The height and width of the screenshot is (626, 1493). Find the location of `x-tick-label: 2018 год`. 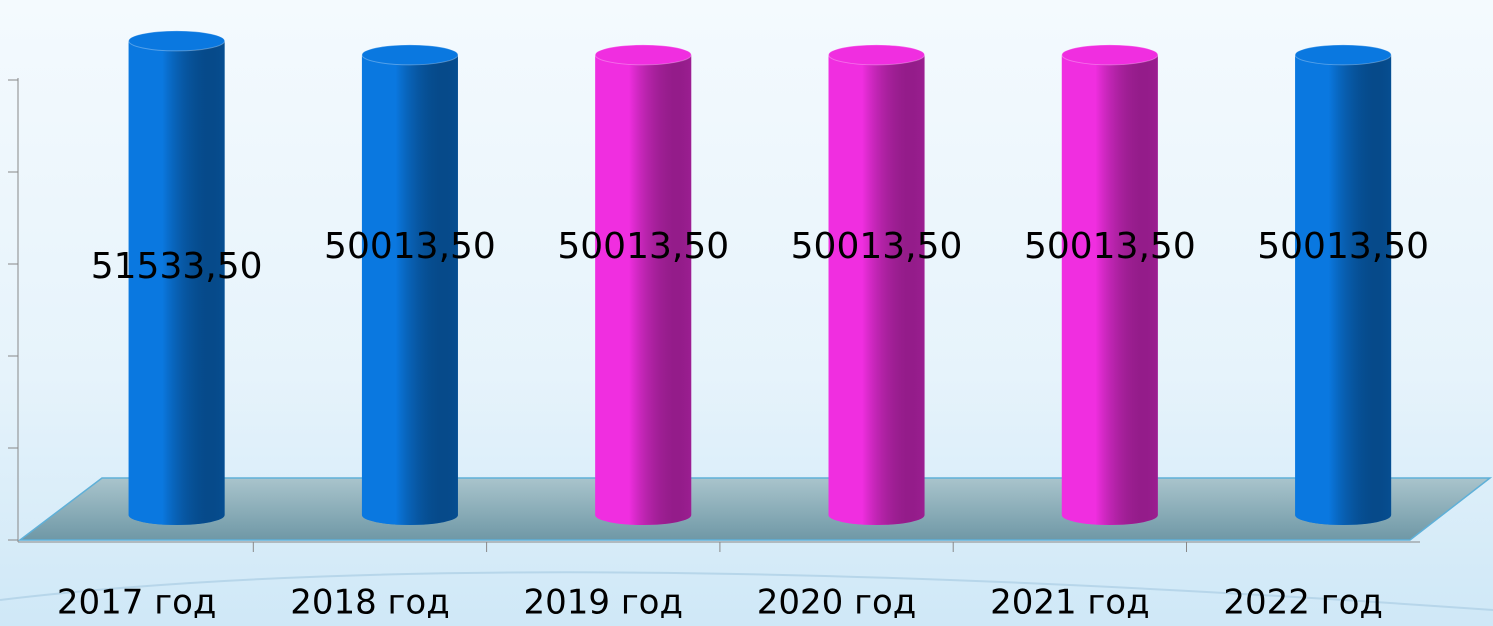

x-tick-label: 2018 год is located at coordinates (370, 603).